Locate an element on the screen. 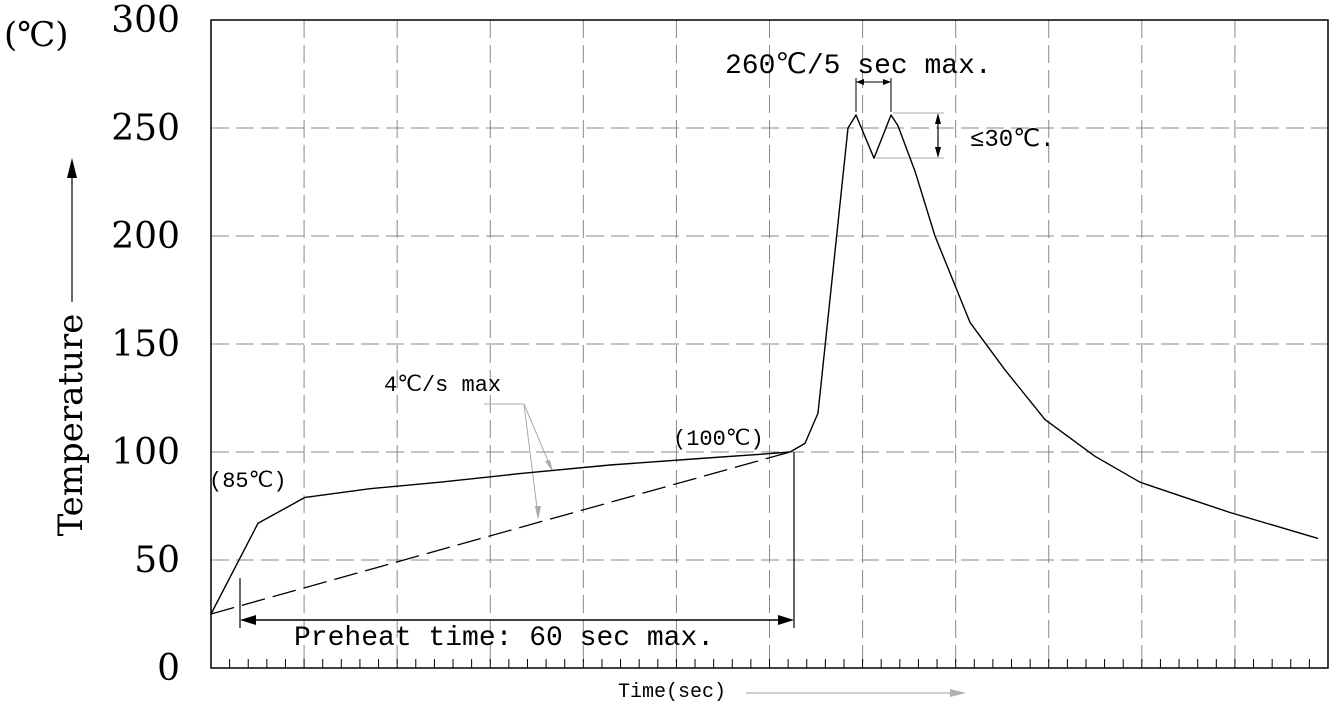  y-tick-label: 250 is located at coordinates (145, 128).